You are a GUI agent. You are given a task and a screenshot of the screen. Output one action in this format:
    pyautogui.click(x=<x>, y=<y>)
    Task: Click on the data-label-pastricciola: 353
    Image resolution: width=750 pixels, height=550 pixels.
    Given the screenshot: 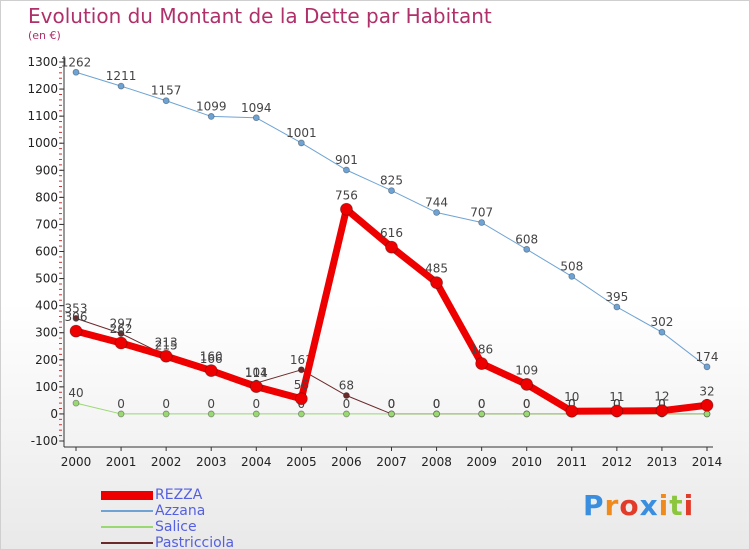 What is the action you would take?
    pyautogui.click(x=76, y=308)
    